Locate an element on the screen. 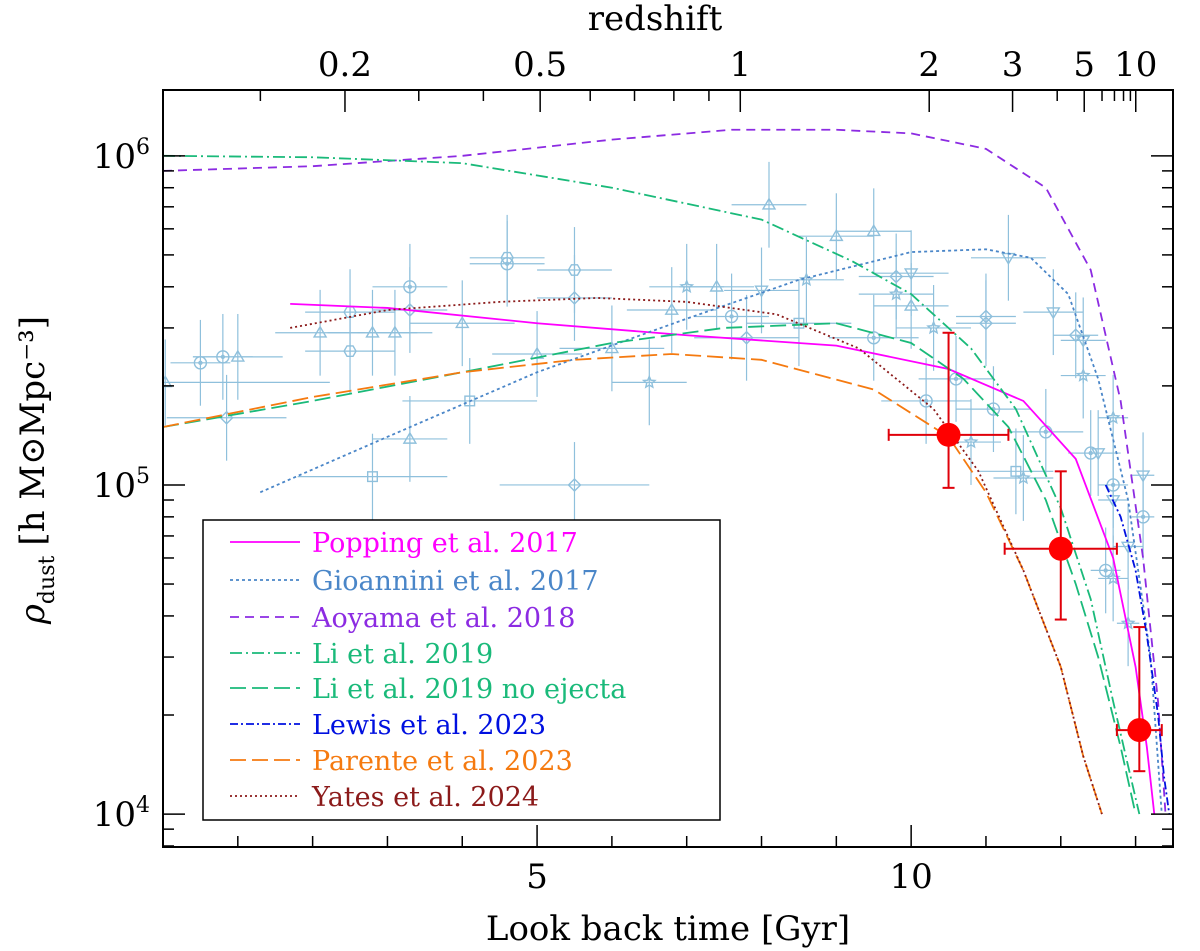  legend-entry: Li et al. 2019 is located at coordinates (361, 654).